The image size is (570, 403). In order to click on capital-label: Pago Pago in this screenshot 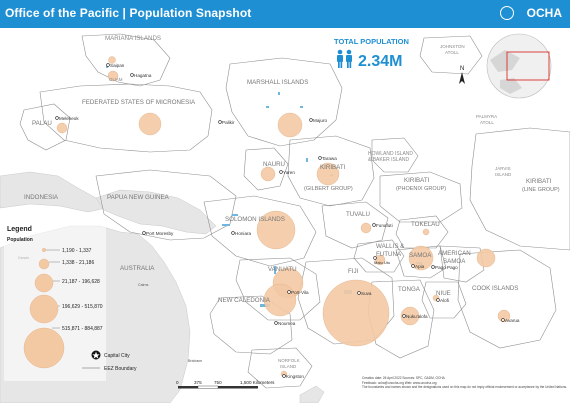, I will do `click(446, 267)`.